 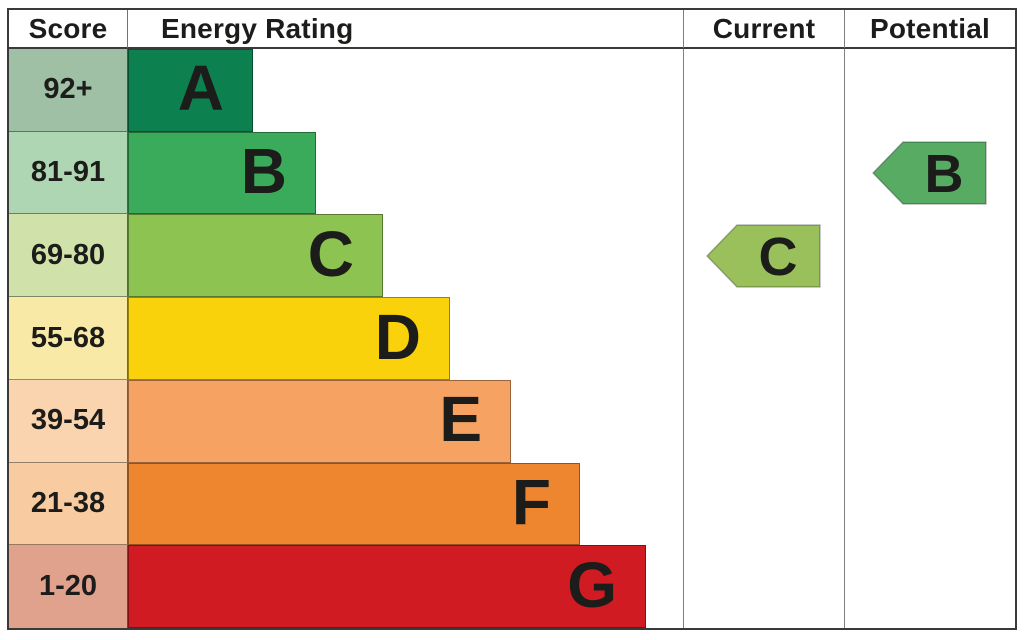 What do you see at coordinates (764, 421) in the screenshot?
I see `current-cell-e` at bounding box center [764, 421].